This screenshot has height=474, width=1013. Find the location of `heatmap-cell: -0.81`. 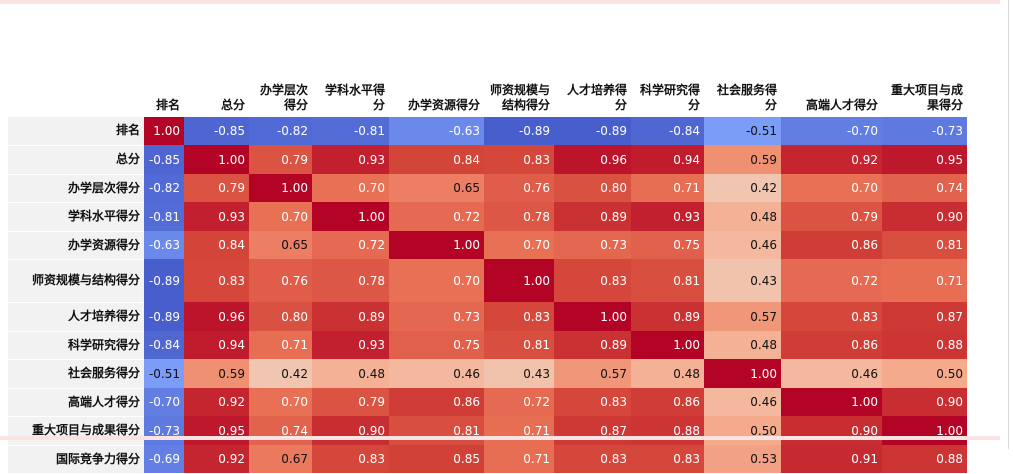

heatmap-cell: -0.81 is located at coordinates (350, 131).